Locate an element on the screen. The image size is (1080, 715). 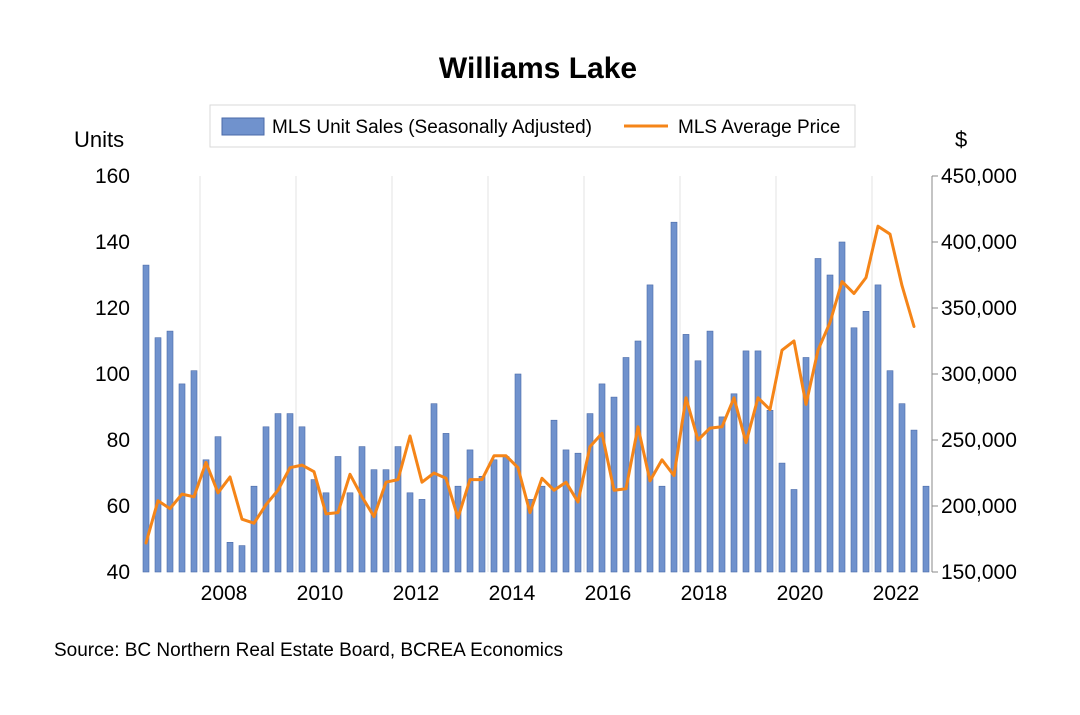
left-tick-label: 40 is located at coordinates (118, 572).